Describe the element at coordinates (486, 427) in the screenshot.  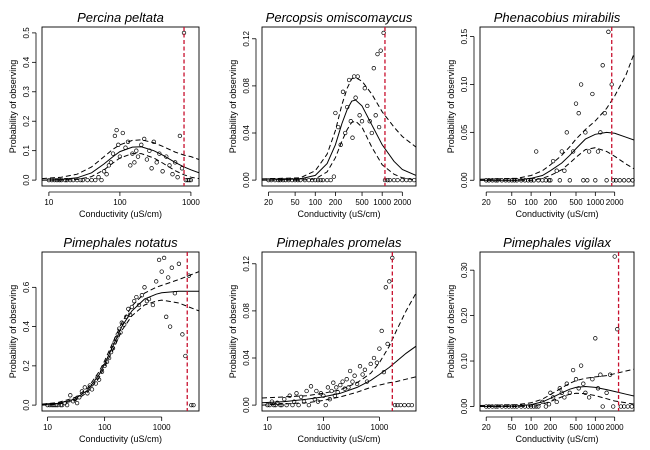
I see `x-tick-label: 20` at that location.